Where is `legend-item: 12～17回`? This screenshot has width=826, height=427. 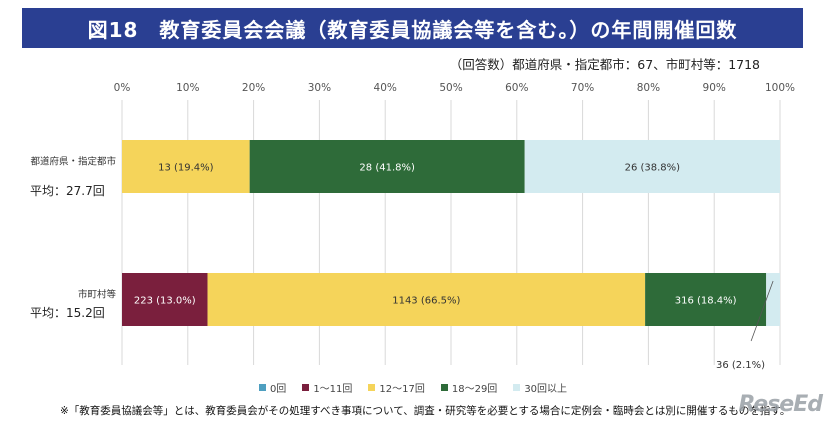 legend-item: 12～17回 is located at coordinates (396, 387).